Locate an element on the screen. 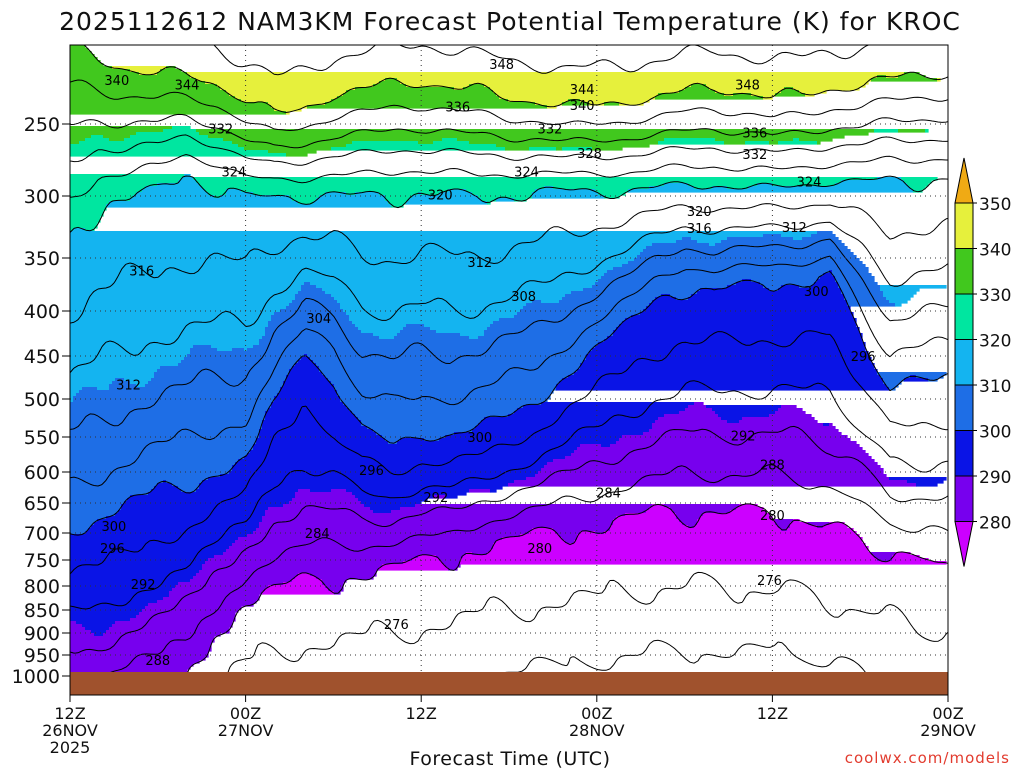 Image resolution: width=1024 pixels, height=768 pixels. contour-label-4: 340 is located at coordinates (582, 106).